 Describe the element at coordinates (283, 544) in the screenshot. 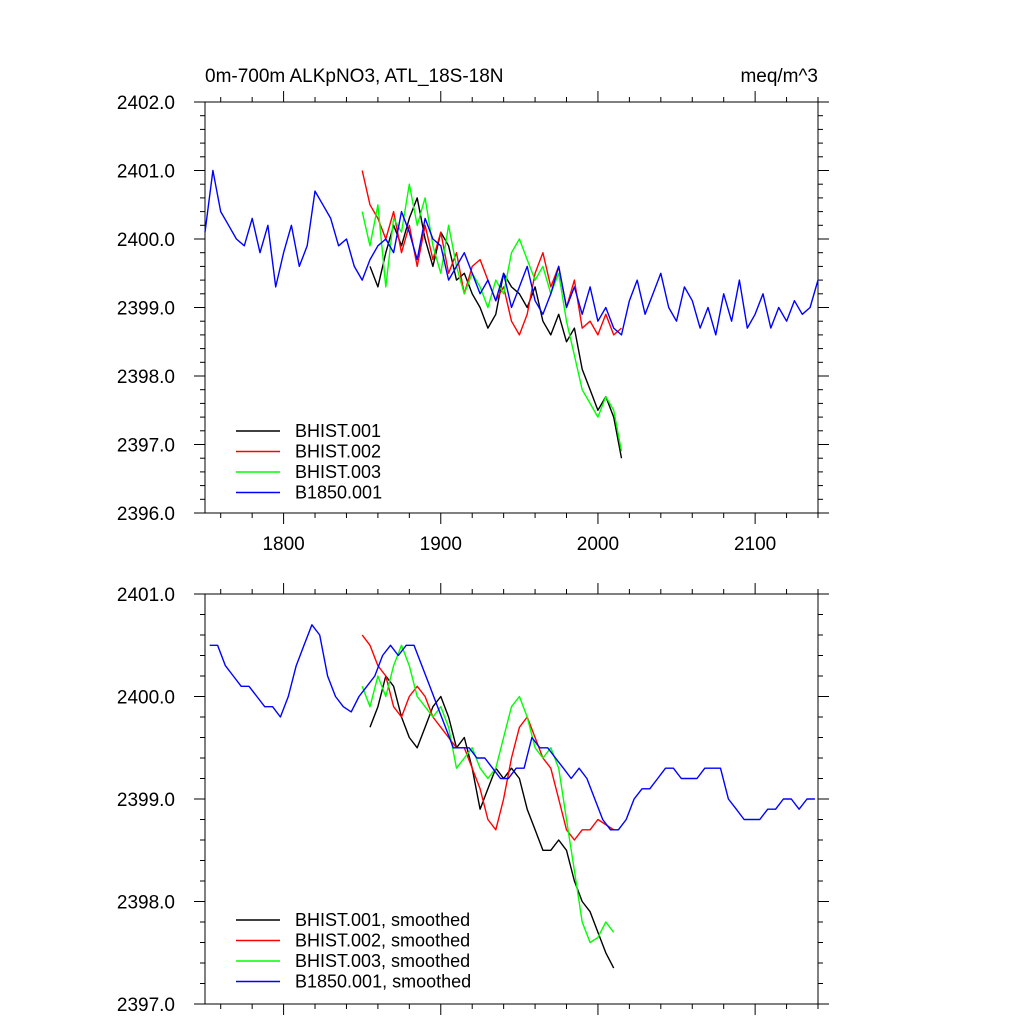

I see `x-tick-label: 1800` at that location.